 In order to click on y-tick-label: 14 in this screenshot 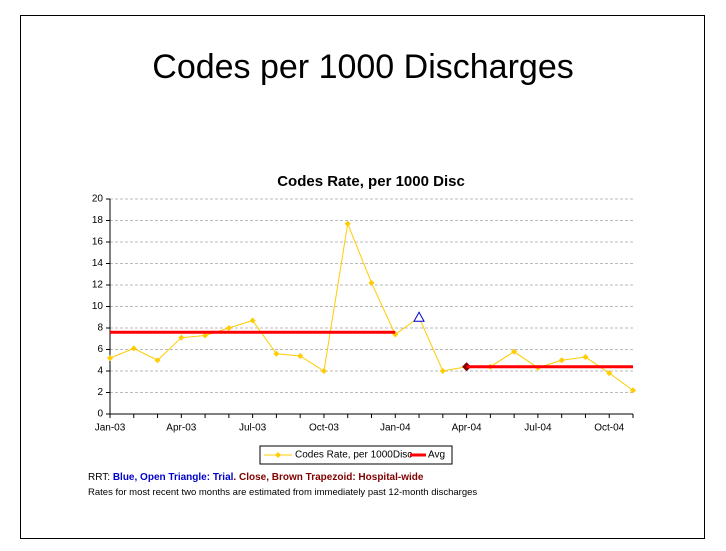, I will do `click(98, 263)`.